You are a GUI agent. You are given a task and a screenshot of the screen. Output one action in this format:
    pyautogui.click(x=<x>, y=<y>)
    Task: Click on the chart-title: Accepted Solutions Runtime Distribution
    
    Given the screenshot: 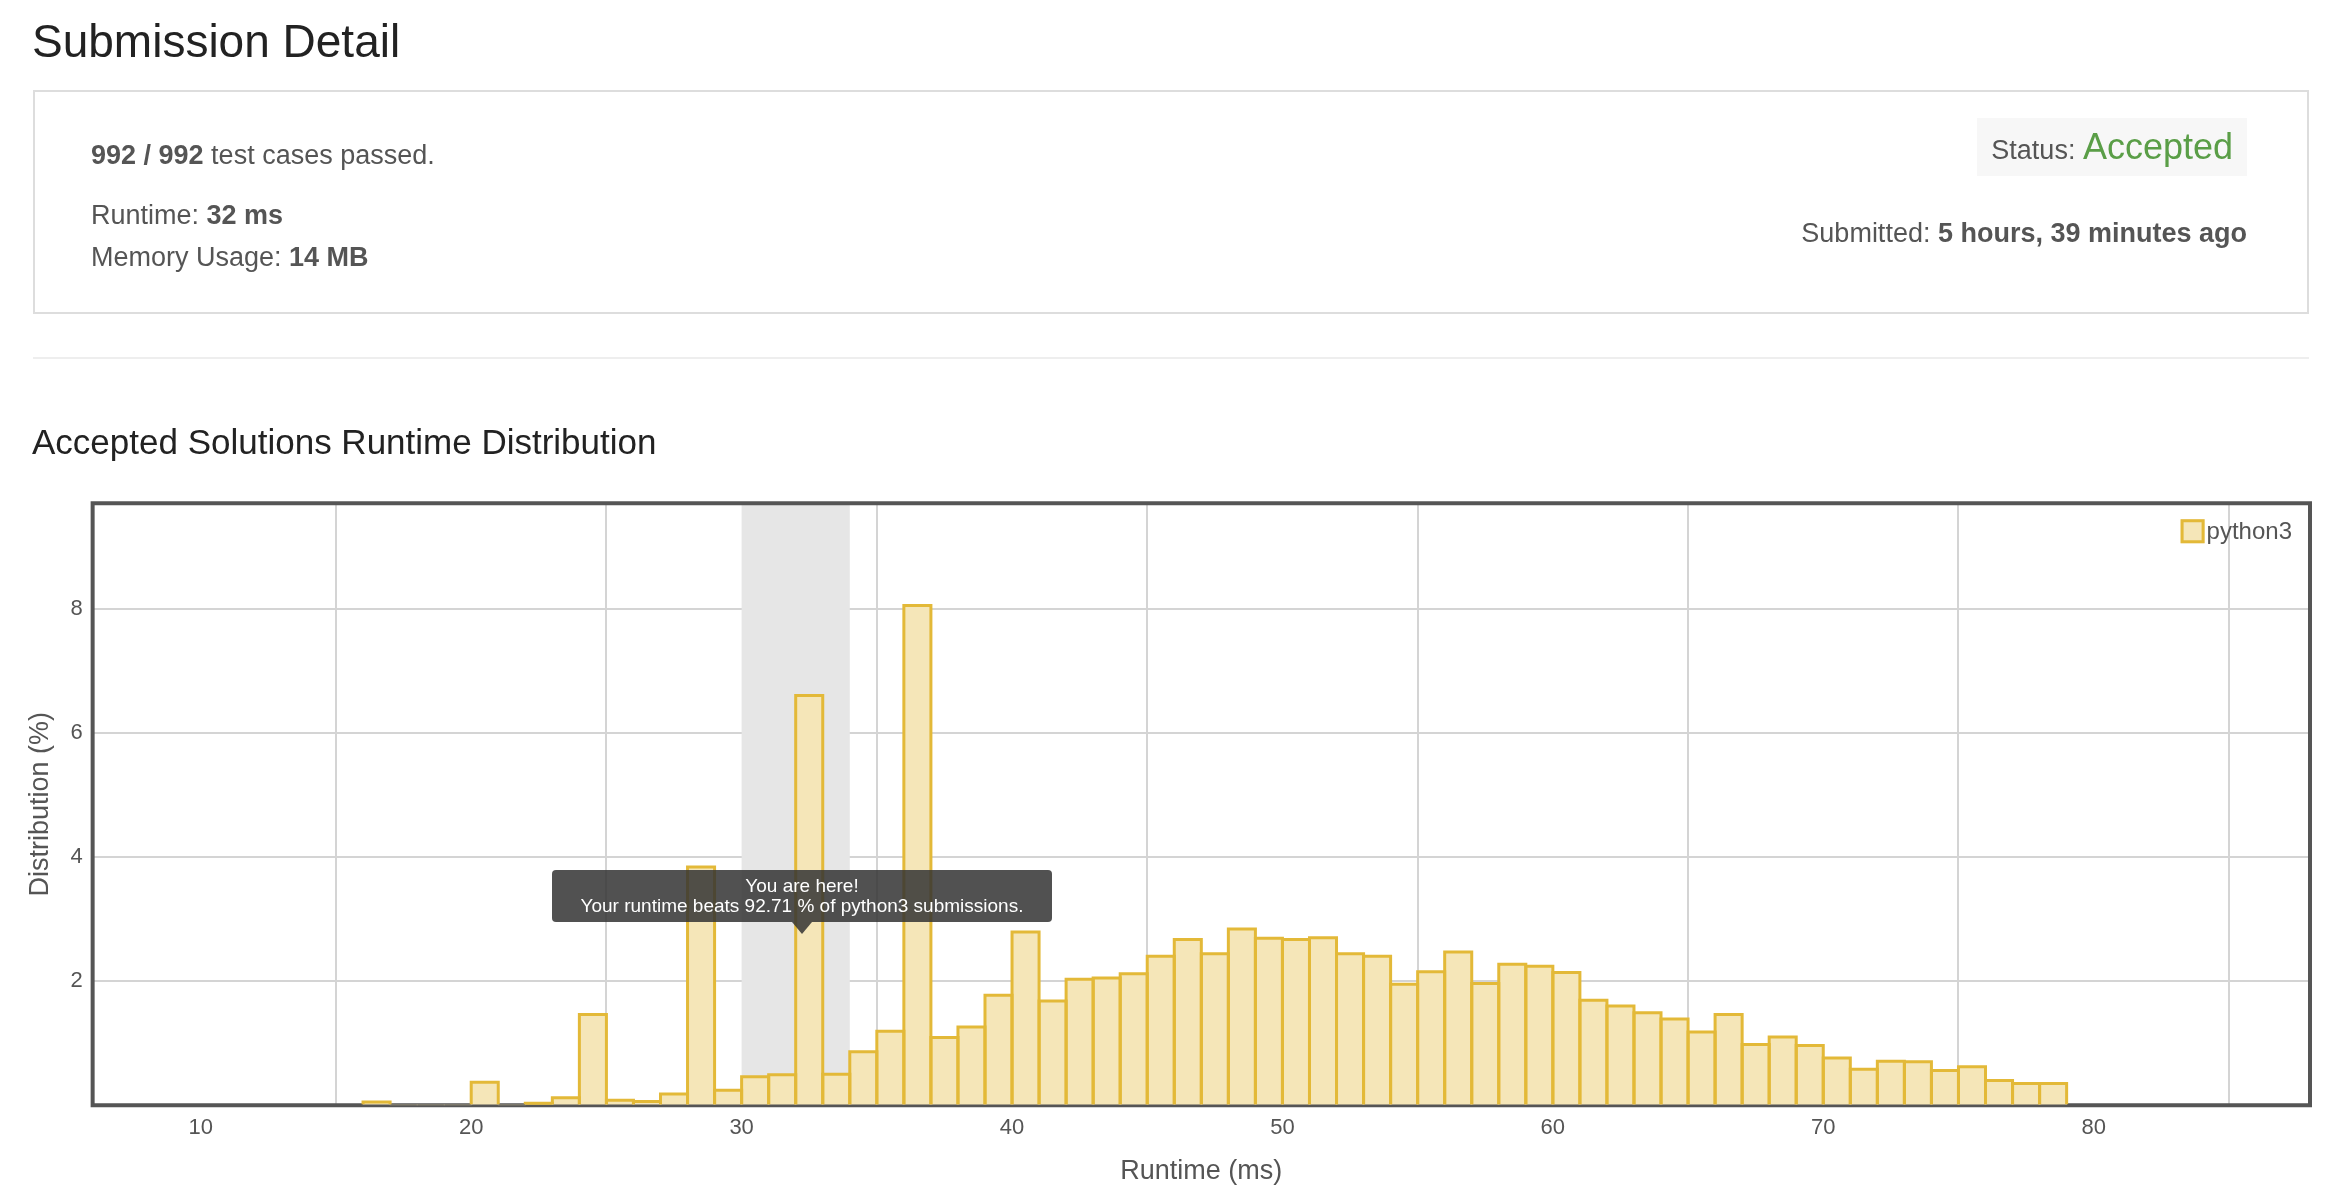 What is the action you would take?
    pyautogui.click(x=344, y=442)
    